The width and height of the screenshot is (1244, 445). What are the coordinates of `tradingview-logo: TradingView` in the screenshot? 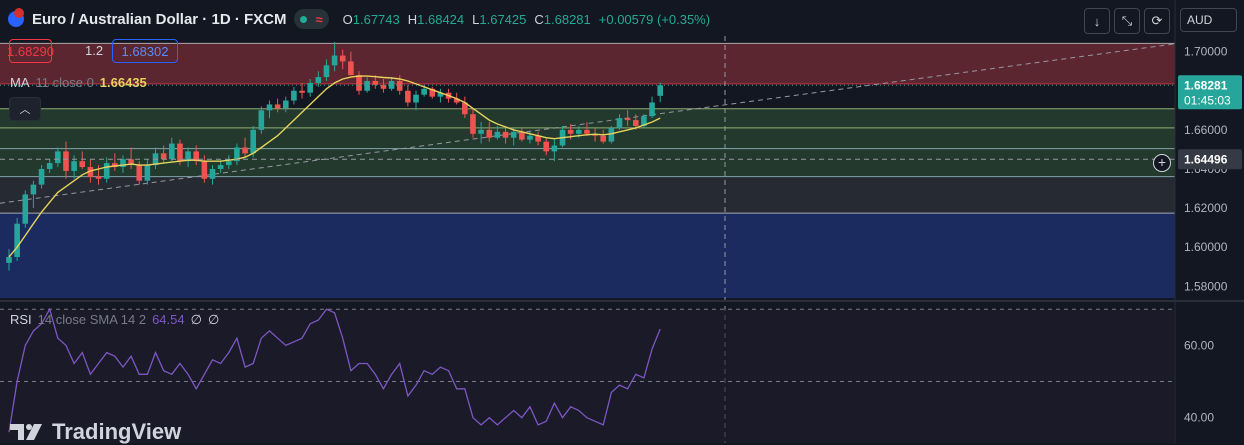 It's located at (95, 432).